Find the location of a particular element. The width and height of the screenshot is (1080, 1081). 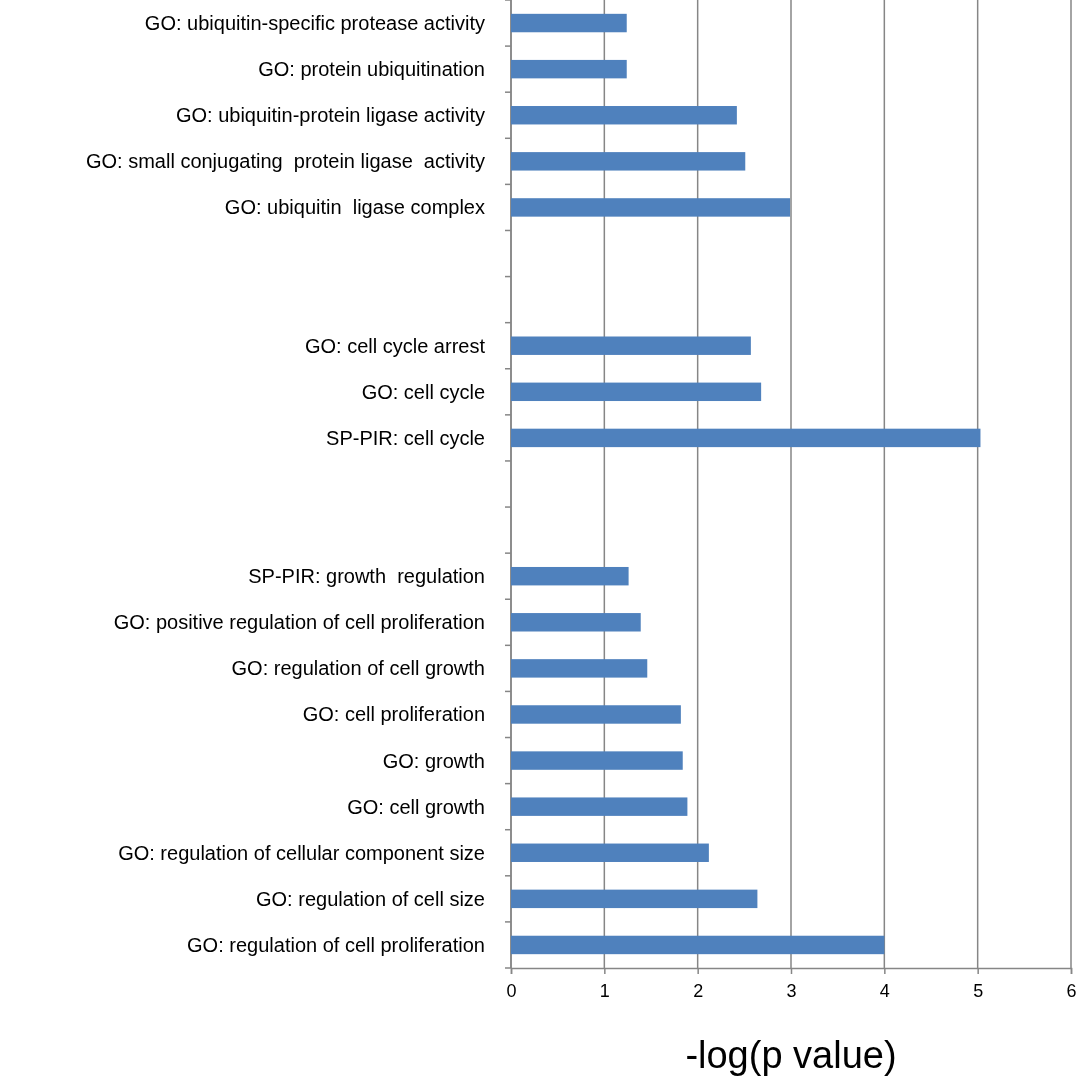

y-tick-label: SP-PIR: cell cycle is located at coordinates (405, 437).